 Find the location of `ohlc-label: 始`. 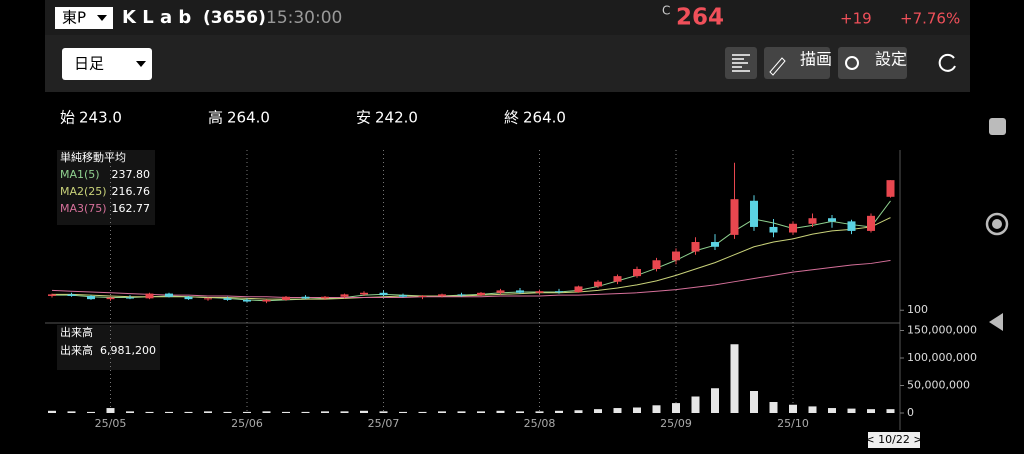

ohlc-label: 始 is located at coordinates (67, 118).